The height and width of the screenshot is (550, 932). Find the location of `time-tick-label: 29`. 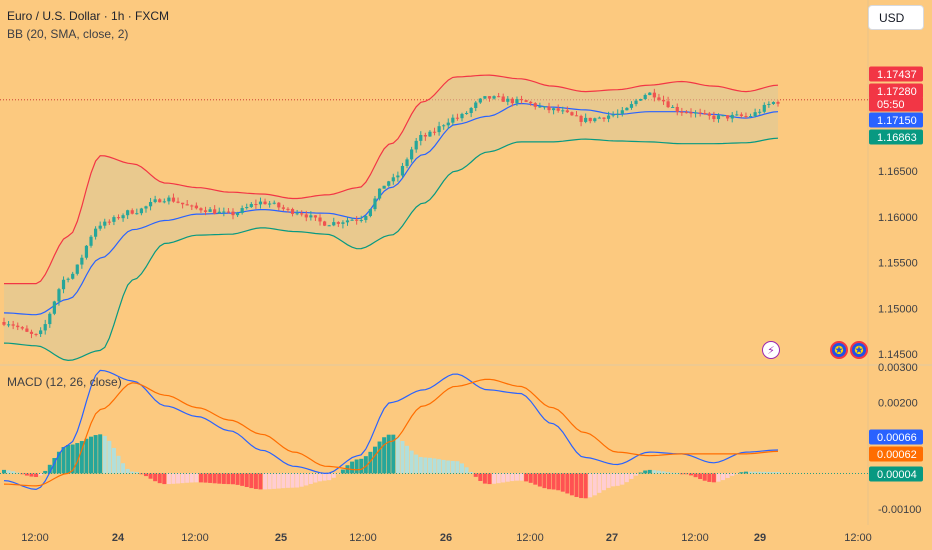

time-tick-label: 29 is located at coordinates (760, 538).